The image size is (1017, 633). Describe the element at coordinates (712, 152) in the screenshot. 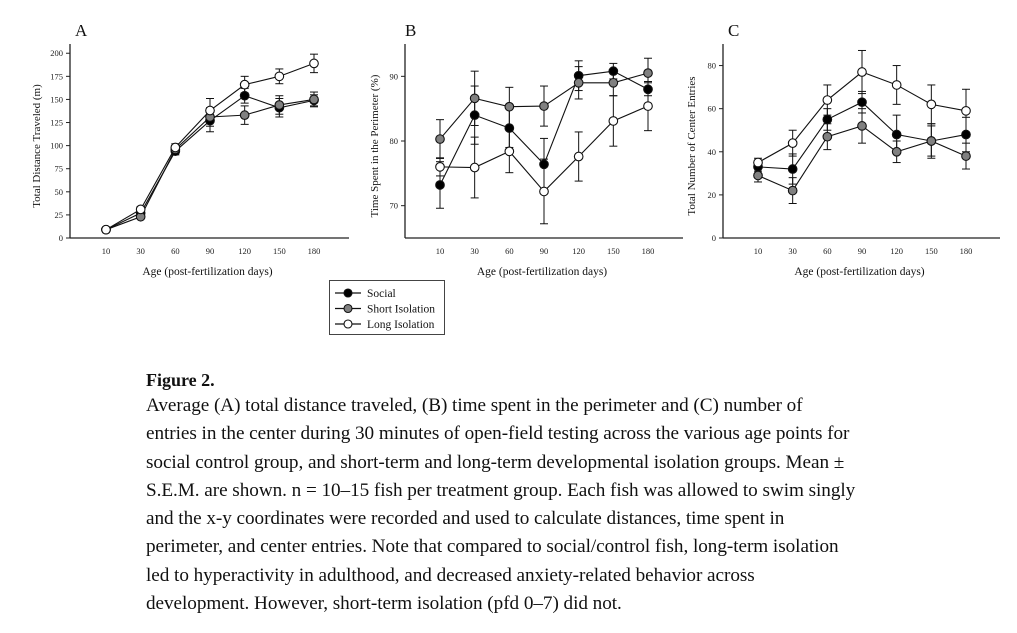

I see `y-tick-label: 40` at that location.